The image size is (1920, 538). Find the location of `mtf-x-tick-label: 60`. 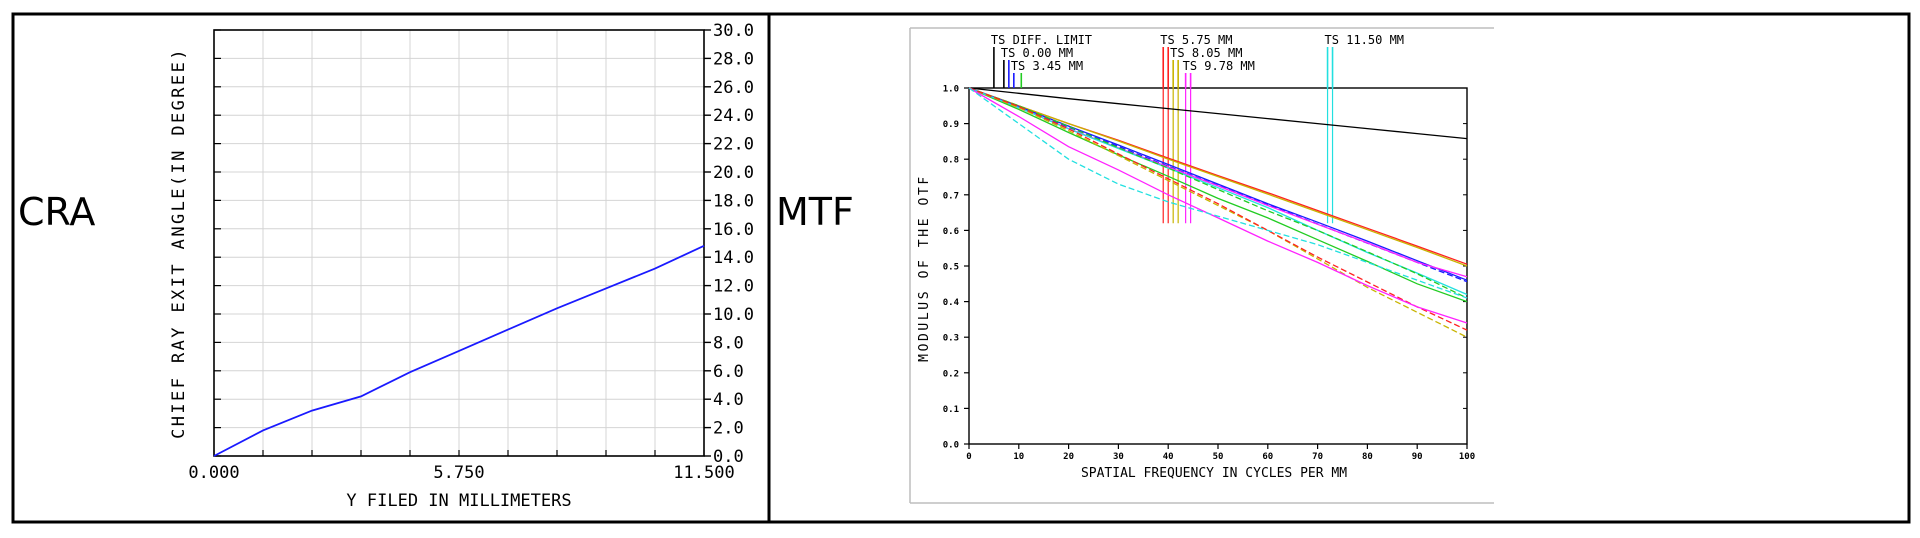

mtf-x-tick-label: 60 is located at coordinates (1267, 457).